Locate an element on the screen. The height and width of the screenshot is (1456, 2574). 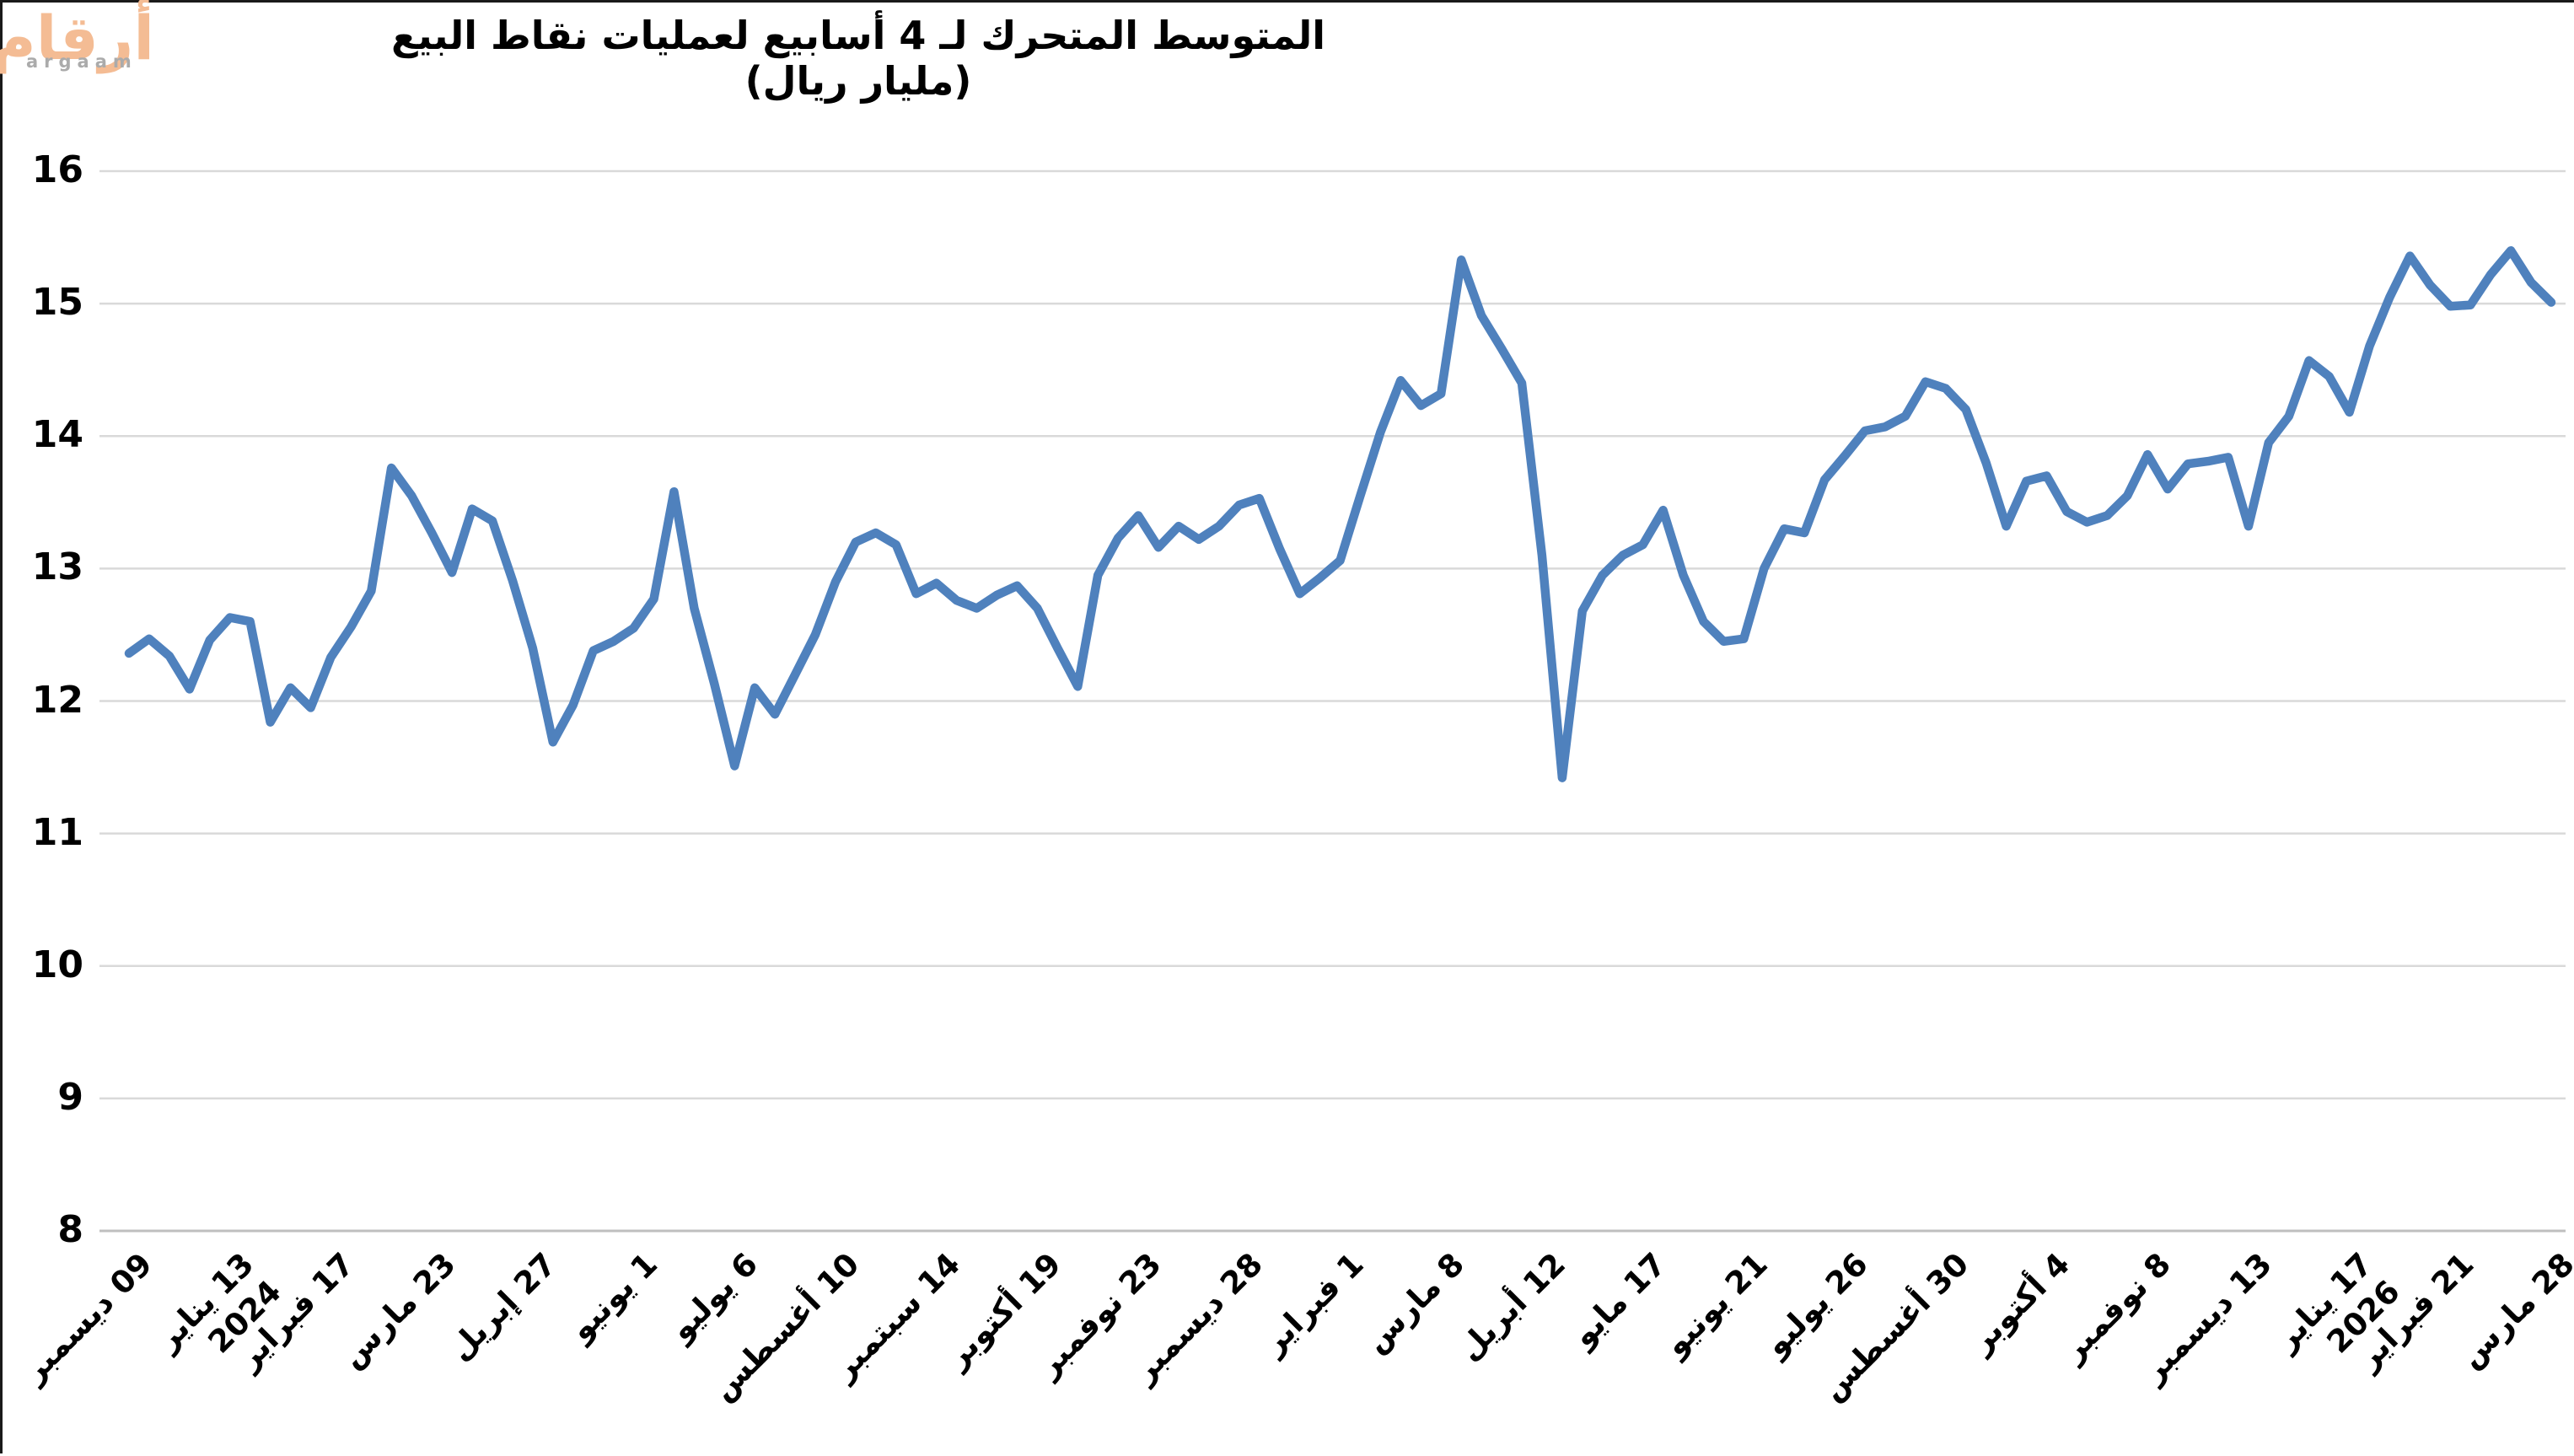
y-axis-label-10: 10 is located at coordinates (57, 964).